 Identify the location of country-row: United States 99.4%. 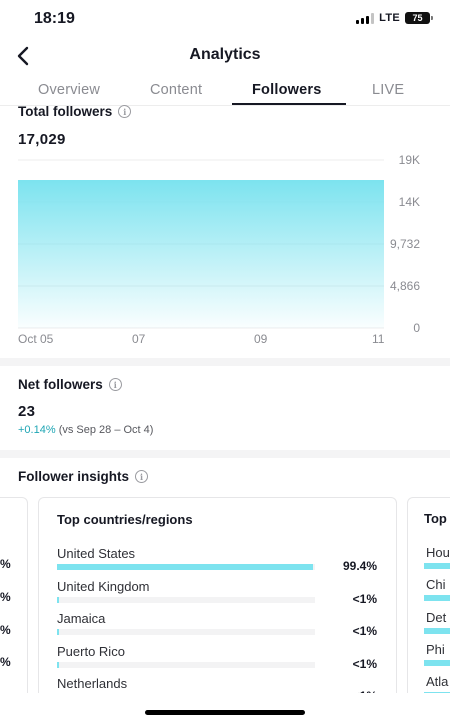
(222, 562).